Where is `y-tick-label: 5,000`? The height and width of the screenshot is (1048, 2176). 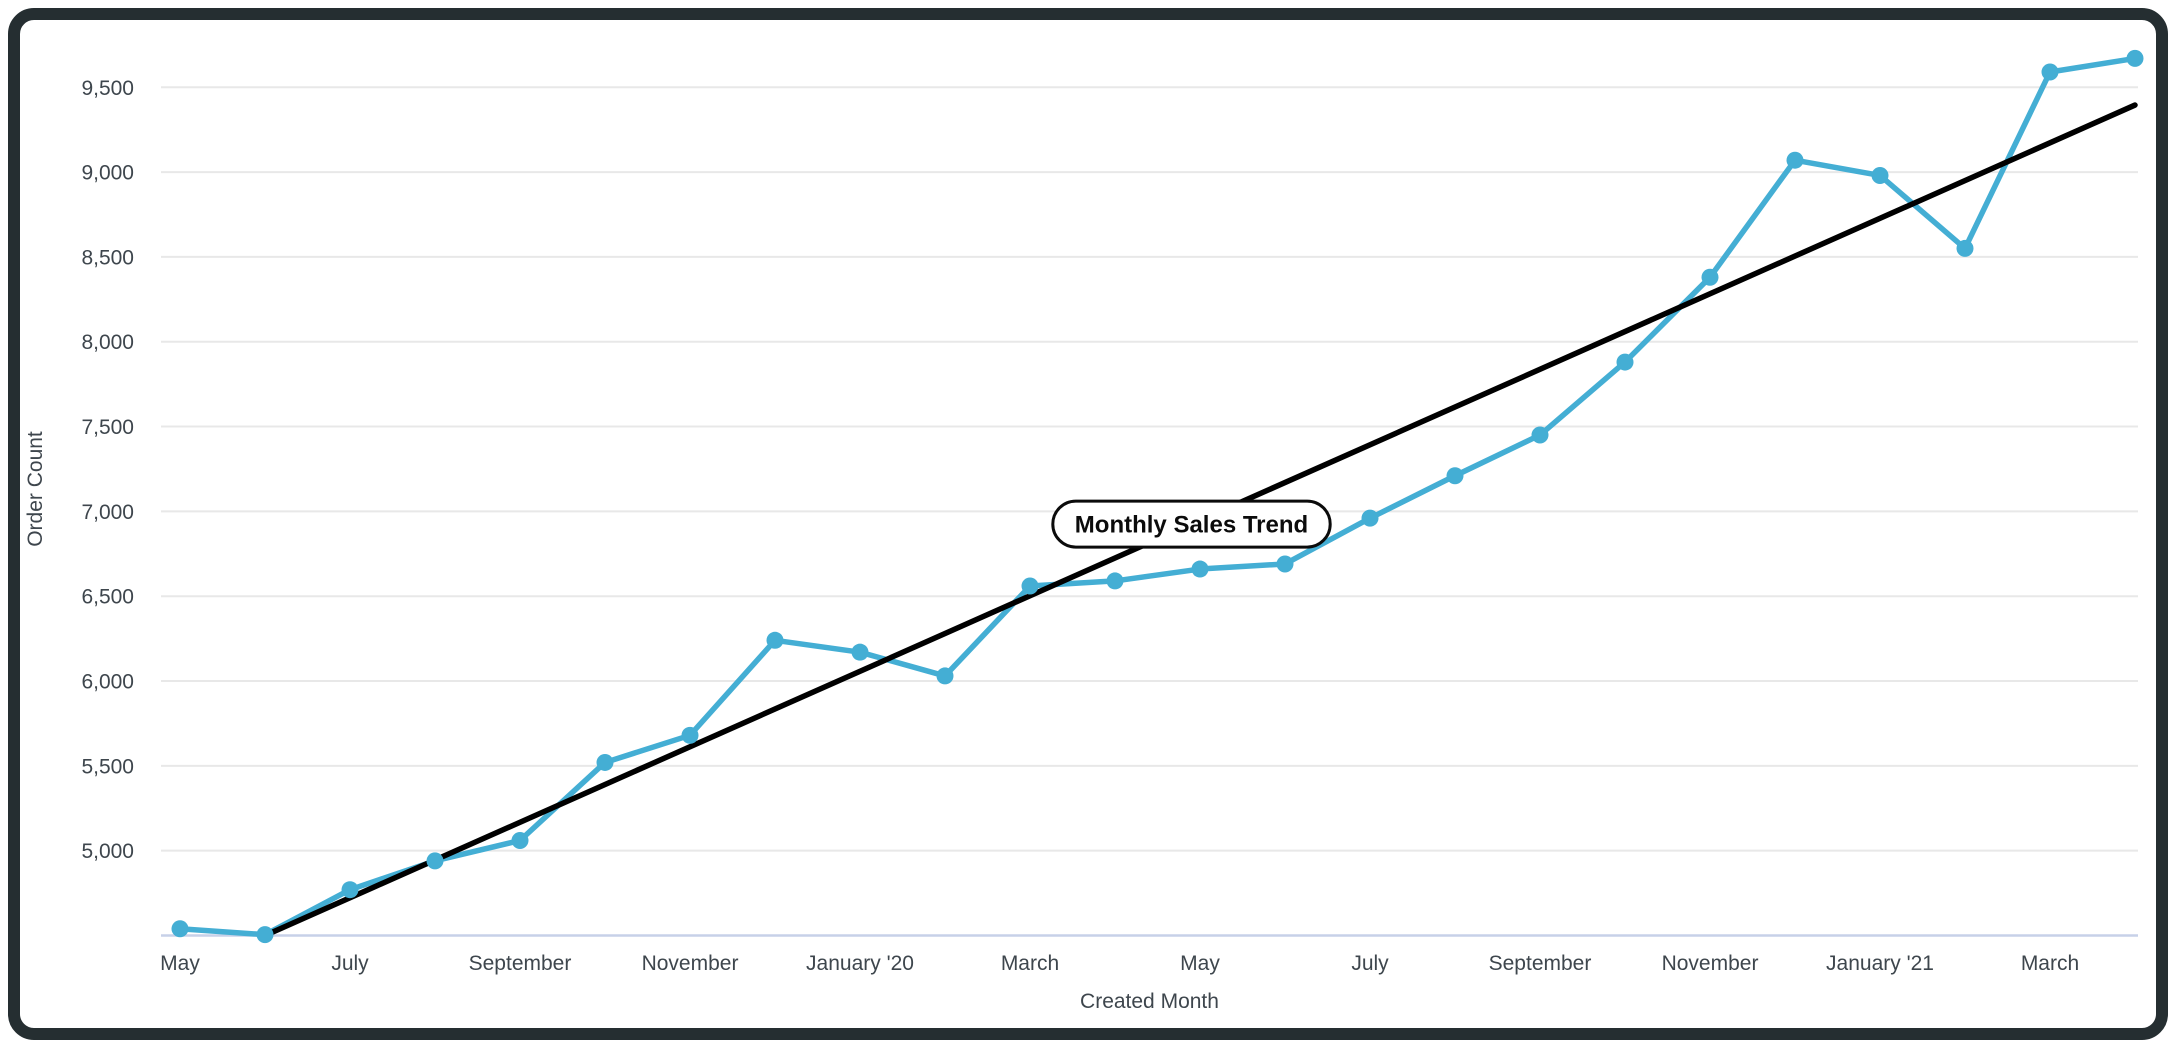 y-tick-label: 5,000 is located at coordinates (107, 851).